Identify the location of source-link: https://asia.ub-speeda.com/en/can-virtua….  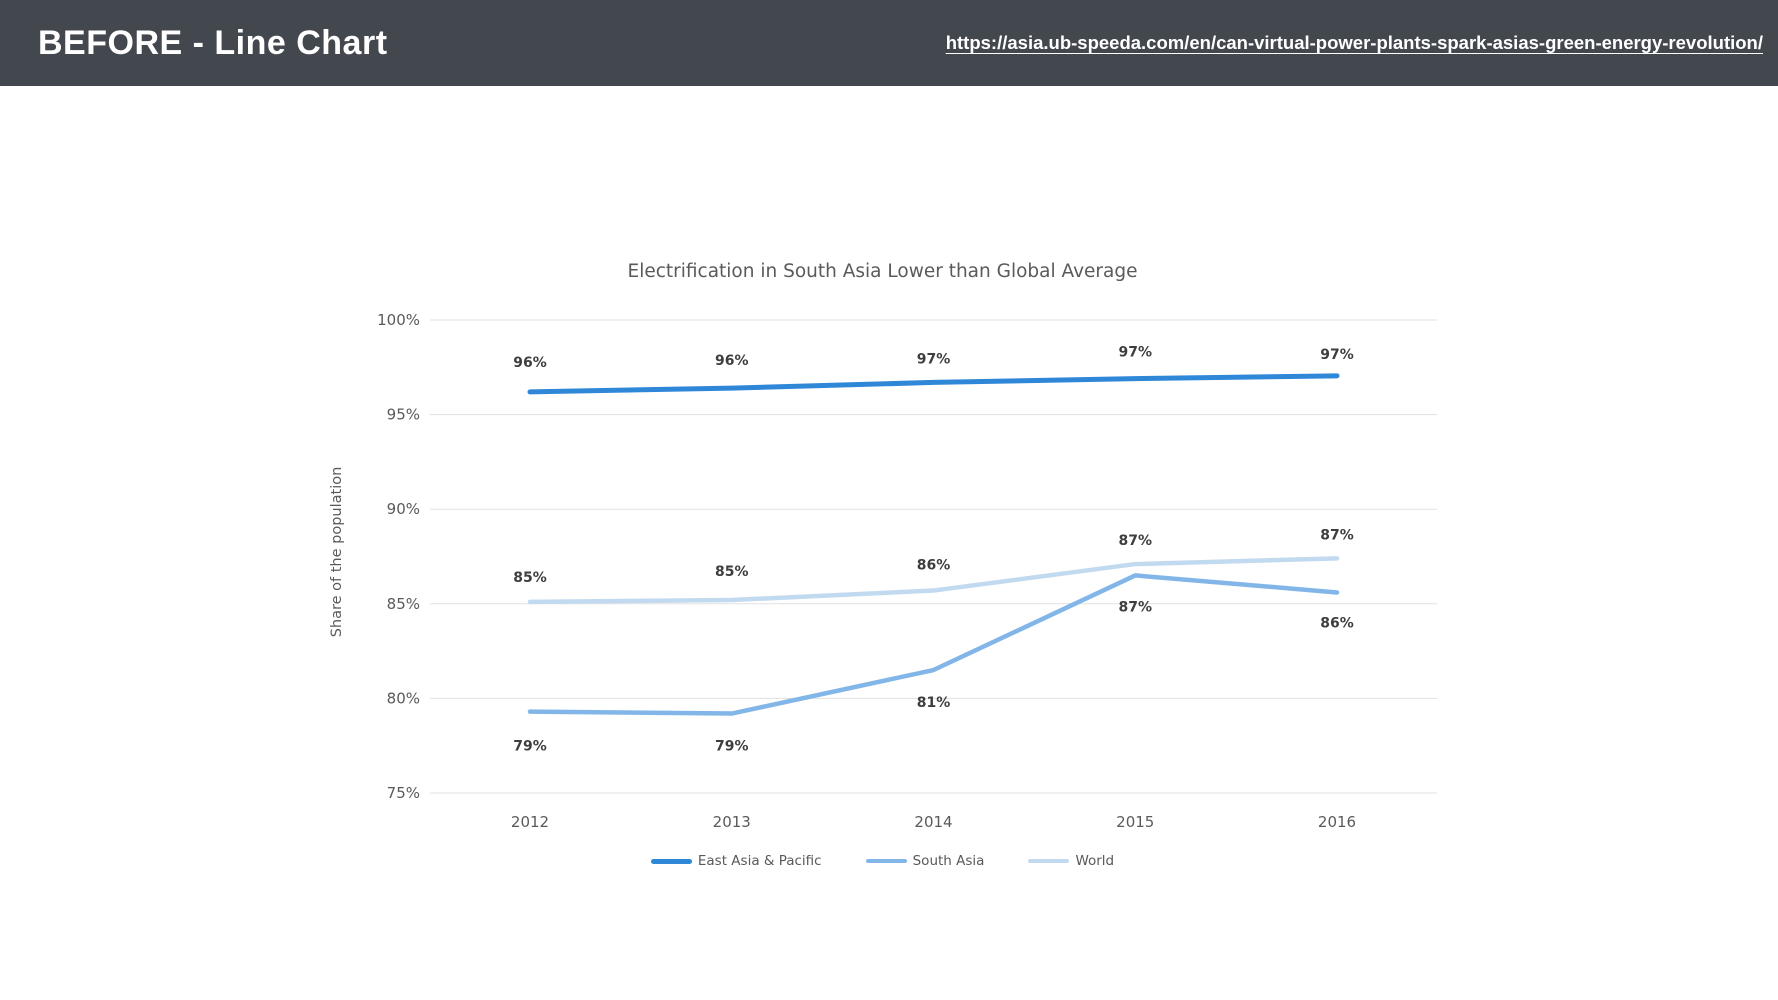
(1354, 42).